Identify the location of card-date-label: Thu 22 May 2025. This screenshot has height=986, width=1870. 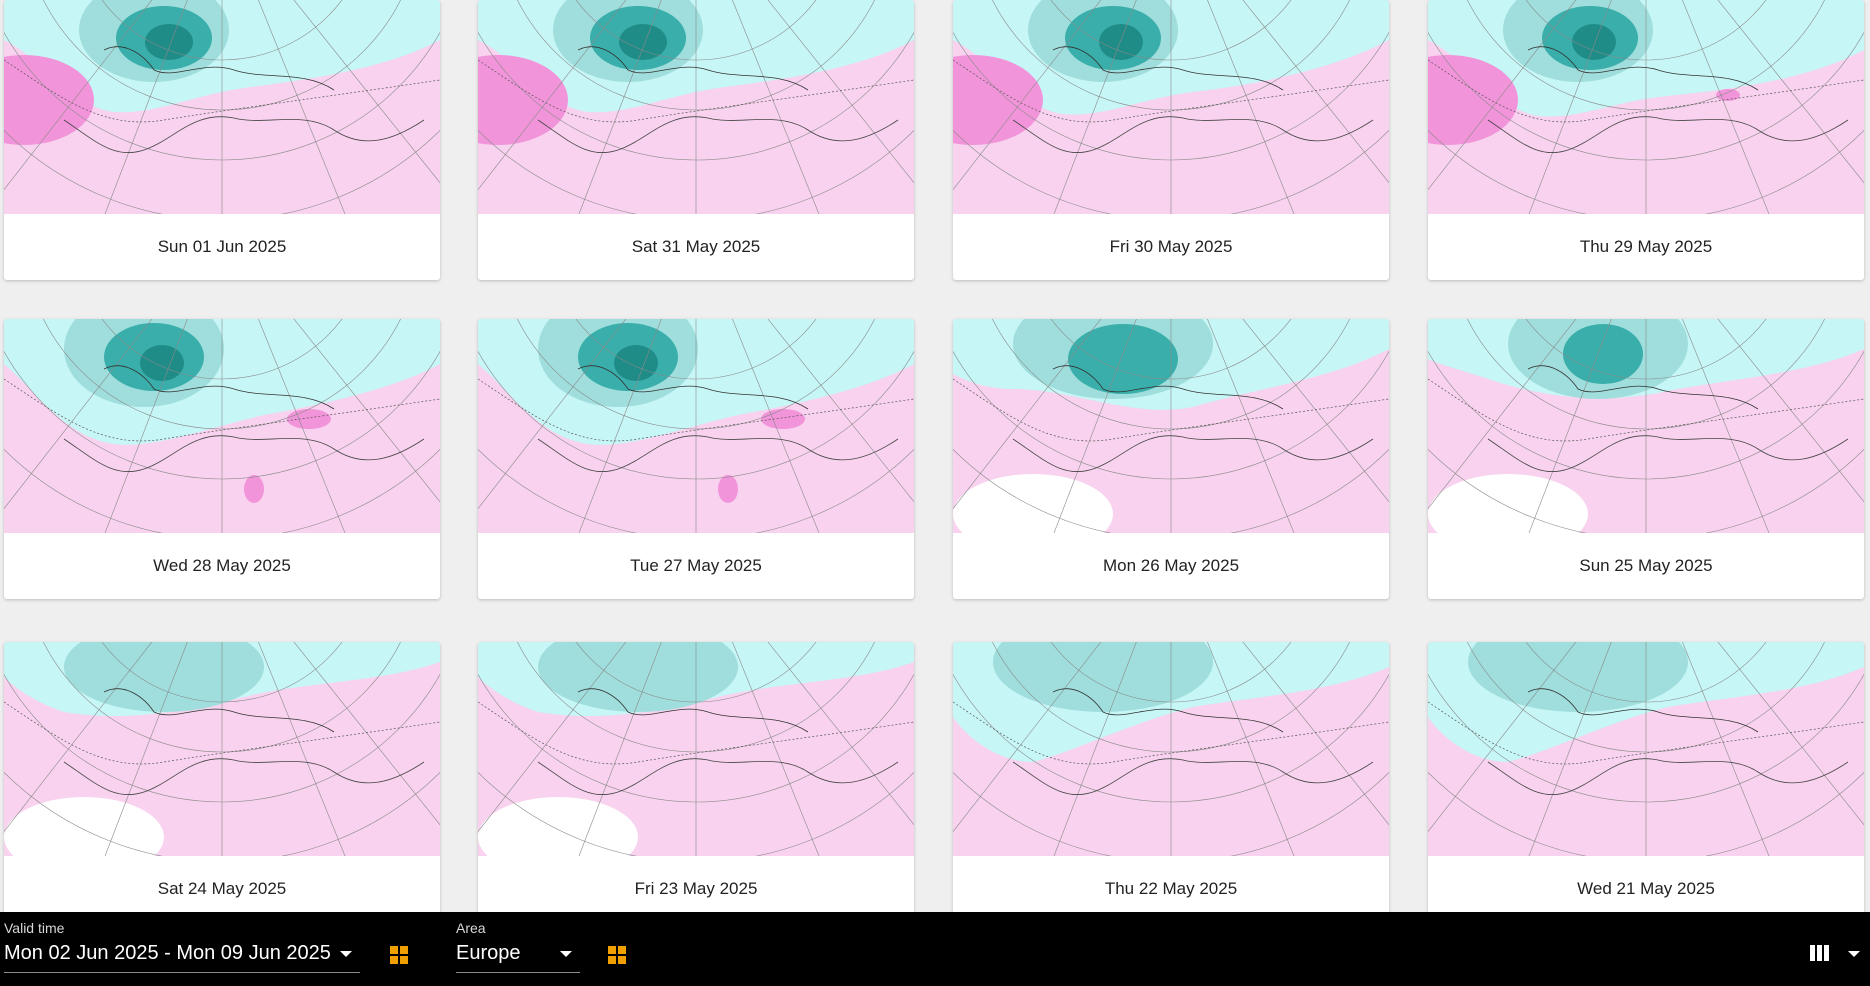
(1171, 888).